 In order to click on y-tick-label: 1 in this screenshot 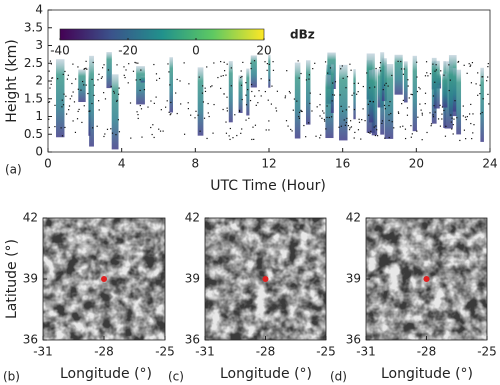, I will do `click(39, 116)`.